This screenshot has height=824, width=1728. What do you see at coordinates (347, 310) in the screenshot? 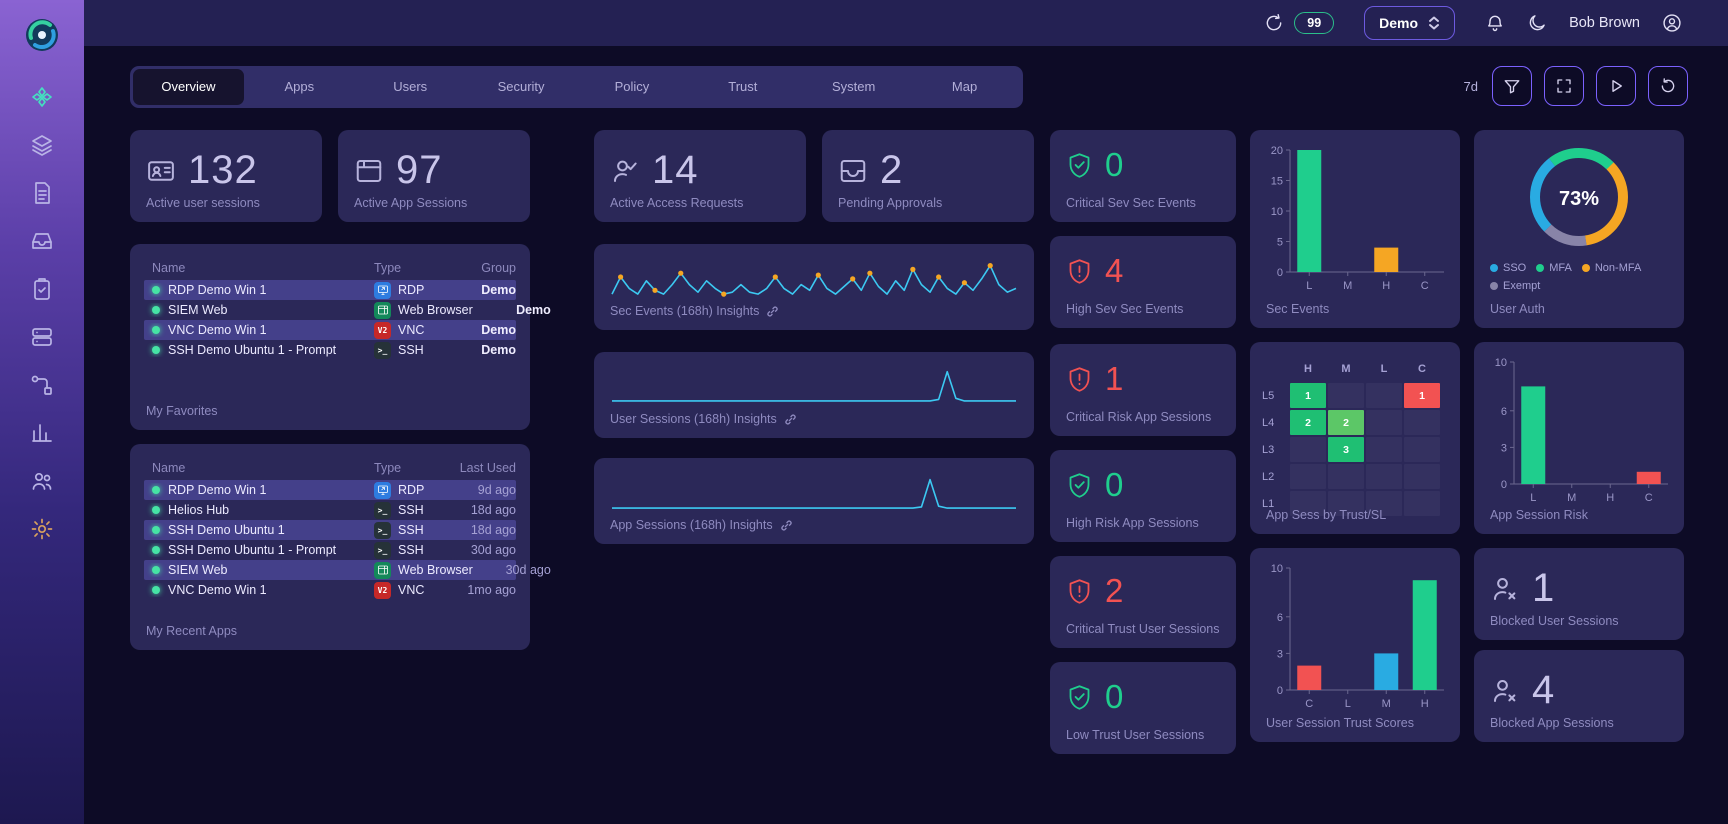
I see `table-row: SIEM Web Web Browser Demo` at bounding box center [347, 310].